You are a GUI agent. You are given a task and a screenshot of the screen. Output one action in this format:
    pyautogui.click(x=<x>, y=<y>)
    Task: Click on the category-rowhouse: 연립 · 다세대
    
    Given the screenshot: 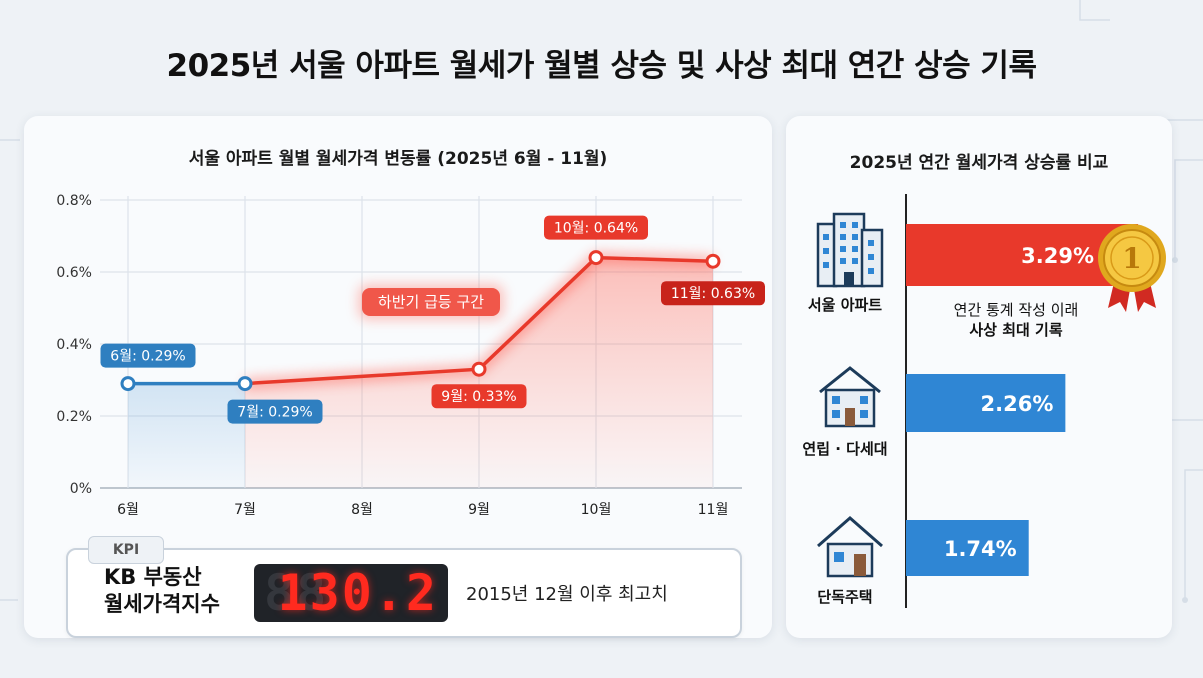 What is the action you would take?
    pyautogui.click(x=845, y=449)
    